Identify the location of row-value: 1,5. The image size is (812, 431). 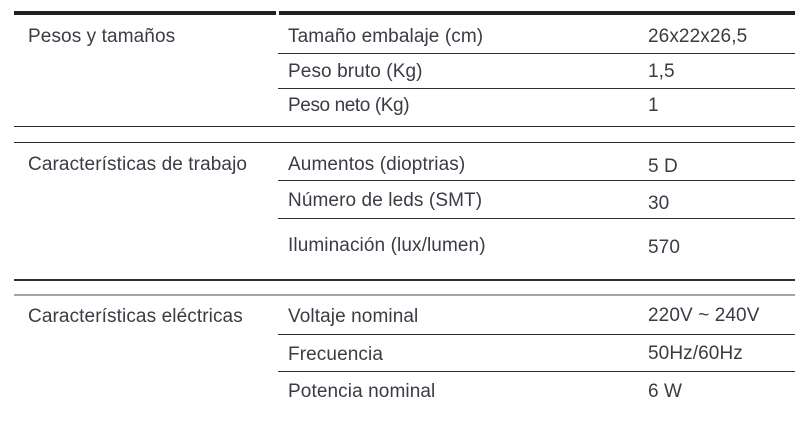
(661, 71).